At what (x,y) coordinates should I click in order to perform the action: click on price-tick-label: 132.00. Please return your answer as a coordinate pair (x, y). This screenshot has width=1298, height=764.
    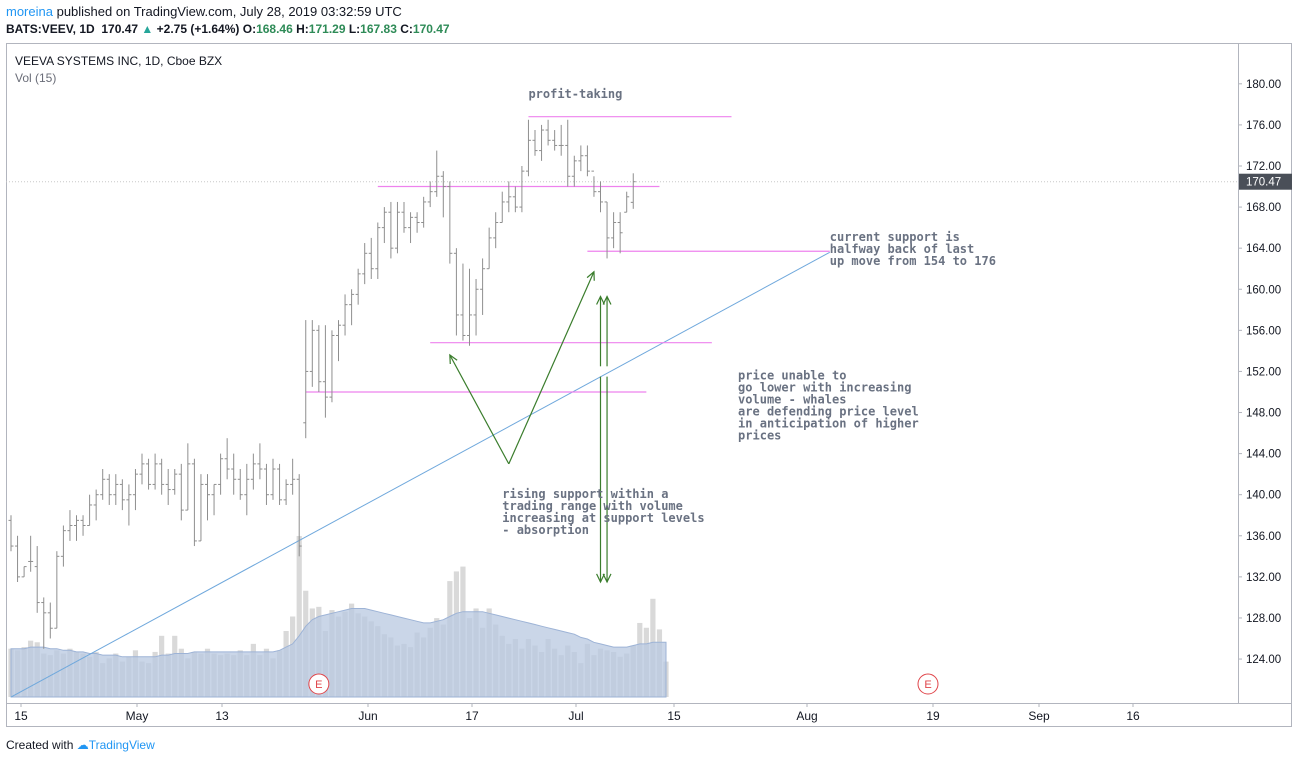
    Looking at the image, I should click on (1263, 578).